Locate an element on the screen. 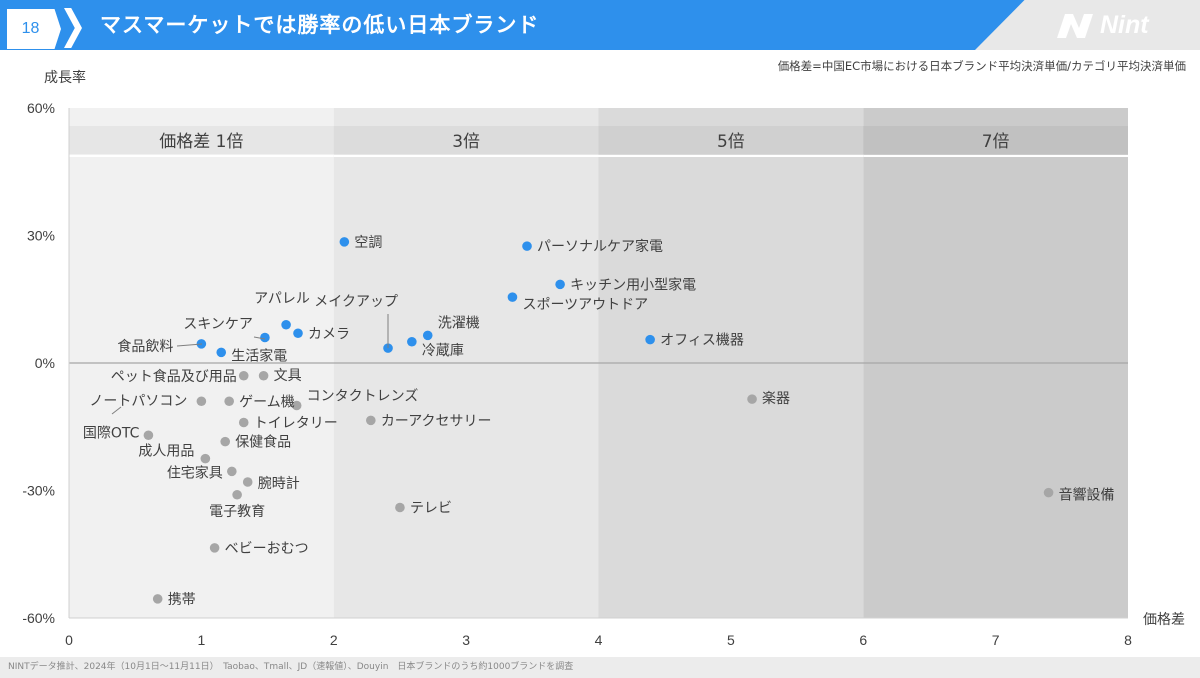 The height and width of the screenshot is (678, 1200). point-label: テレビ is located at coordinates (431, 509).